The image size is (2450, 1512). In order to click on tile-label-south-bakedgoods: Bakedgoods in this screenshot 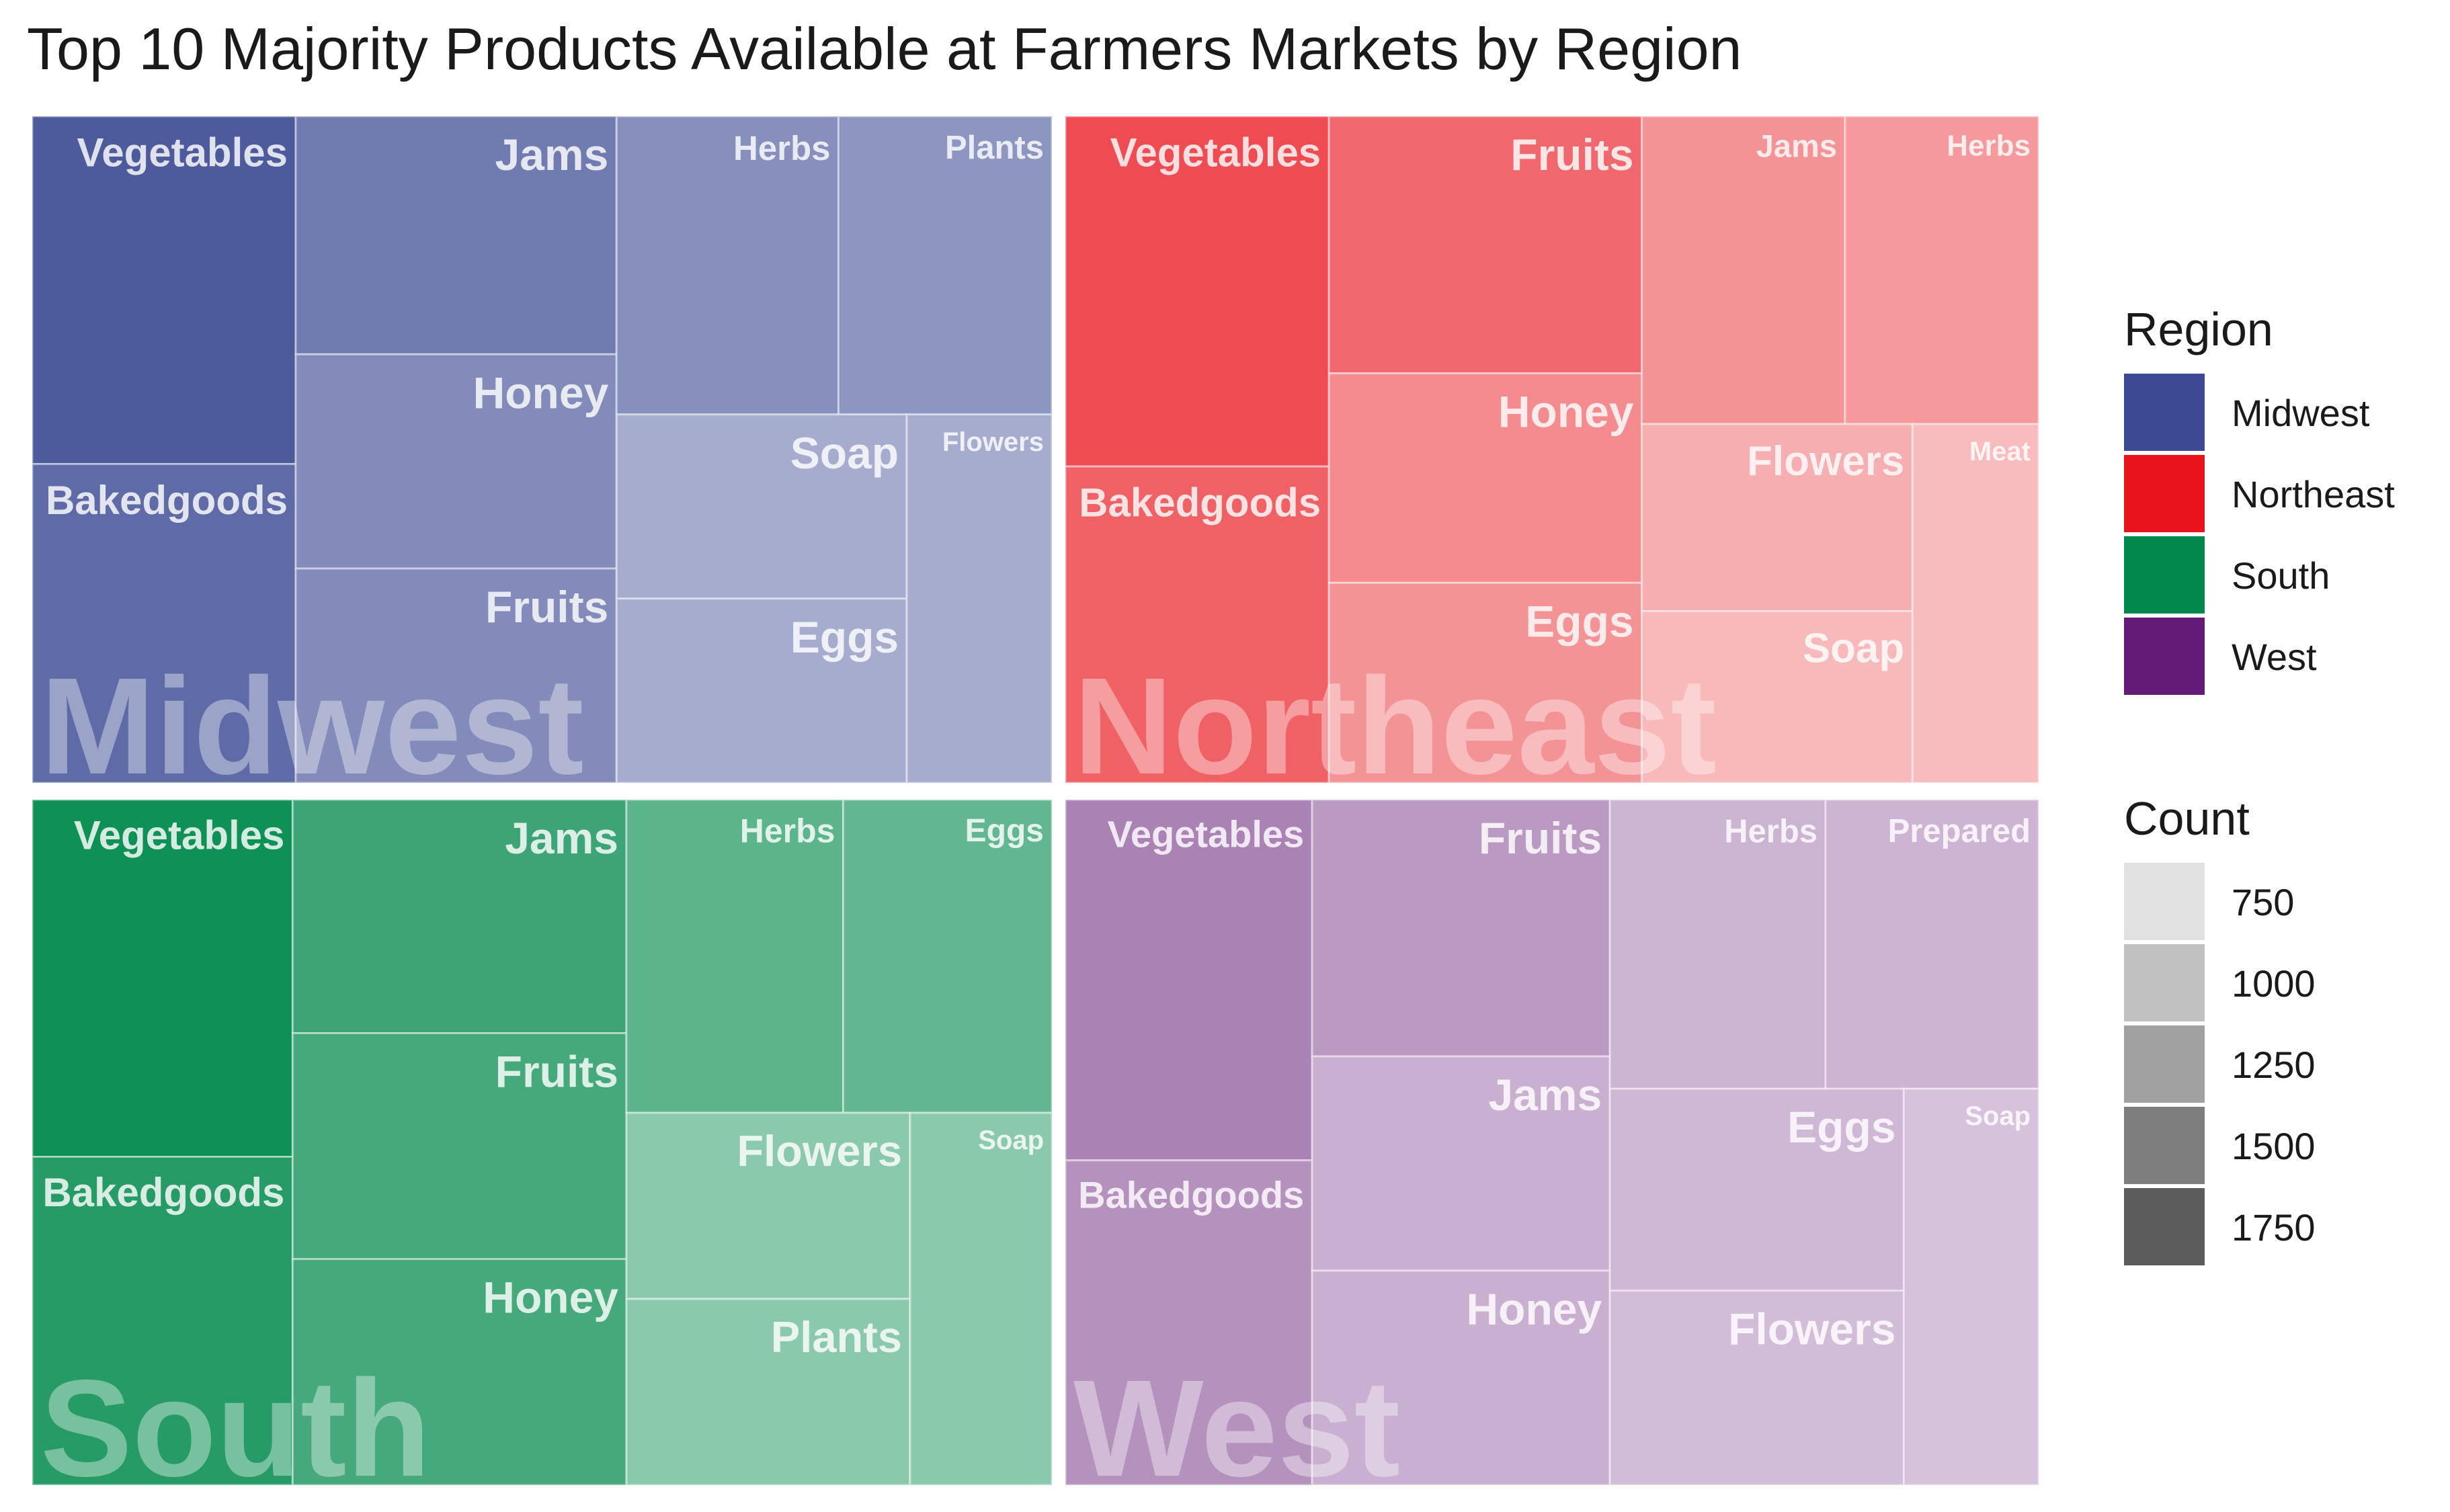, I will do `click(163, 1193)`.